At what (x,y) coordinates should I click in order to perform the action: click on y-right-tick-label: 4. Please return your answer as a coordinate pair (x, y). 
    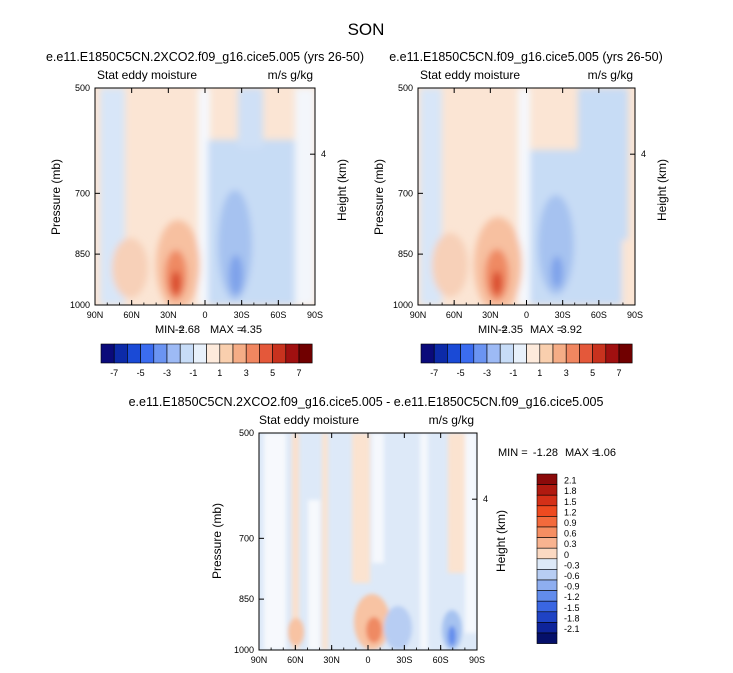
    Looking at the image, I should click on (485, 499).